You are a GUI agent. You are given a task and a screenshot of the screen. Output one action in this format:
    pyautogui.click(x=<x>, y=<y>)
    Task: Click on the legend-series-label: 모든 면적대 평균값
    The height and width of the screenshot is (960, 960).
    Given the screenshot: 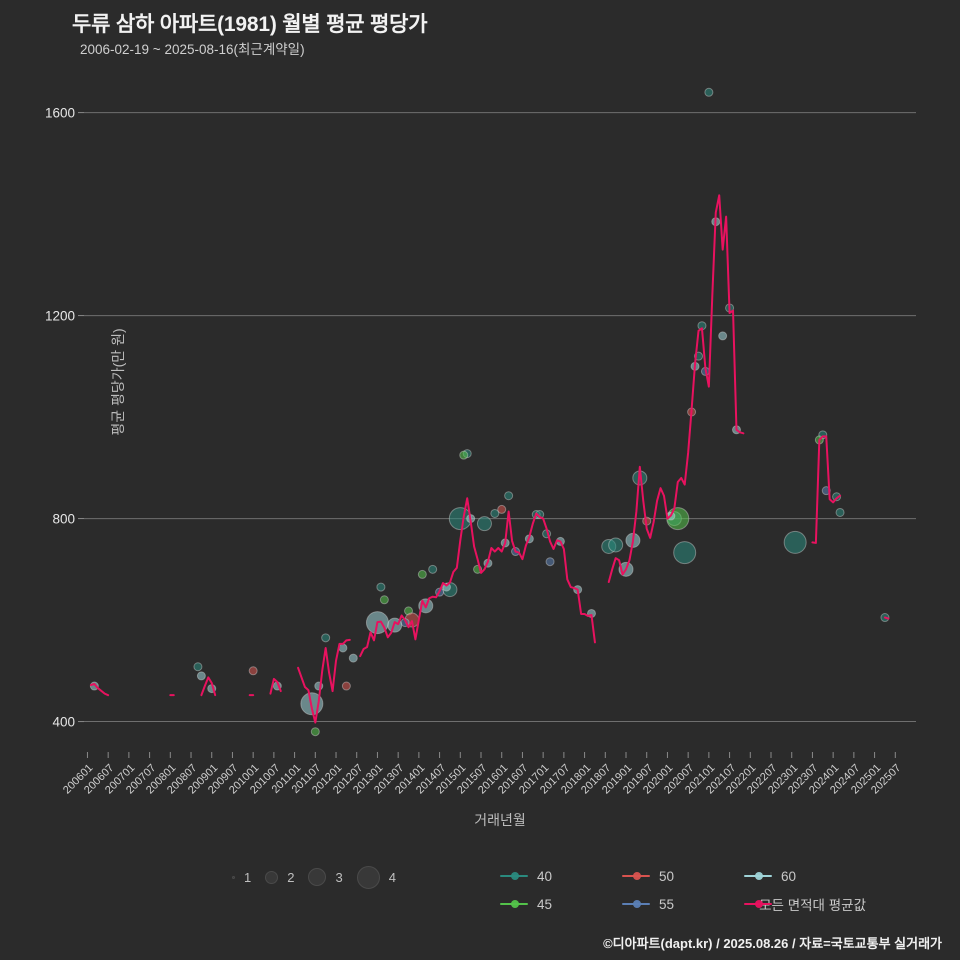 What is the action you would take?
    pyautogui.click(x=812, y=905)
    